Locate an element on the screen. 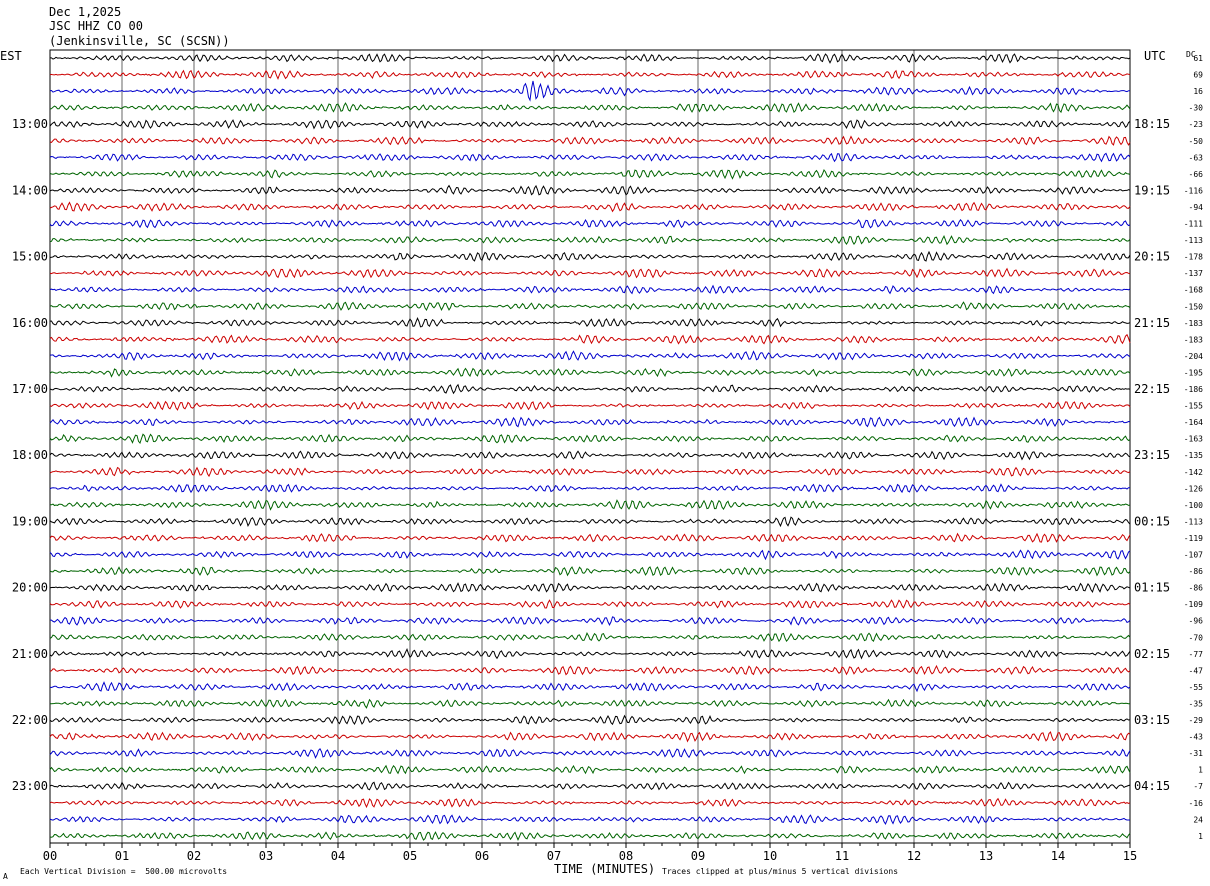 The width and height of the screenshot is (1210, 886). dc-offset-label: -178 is located at coordinates (1193, 257).